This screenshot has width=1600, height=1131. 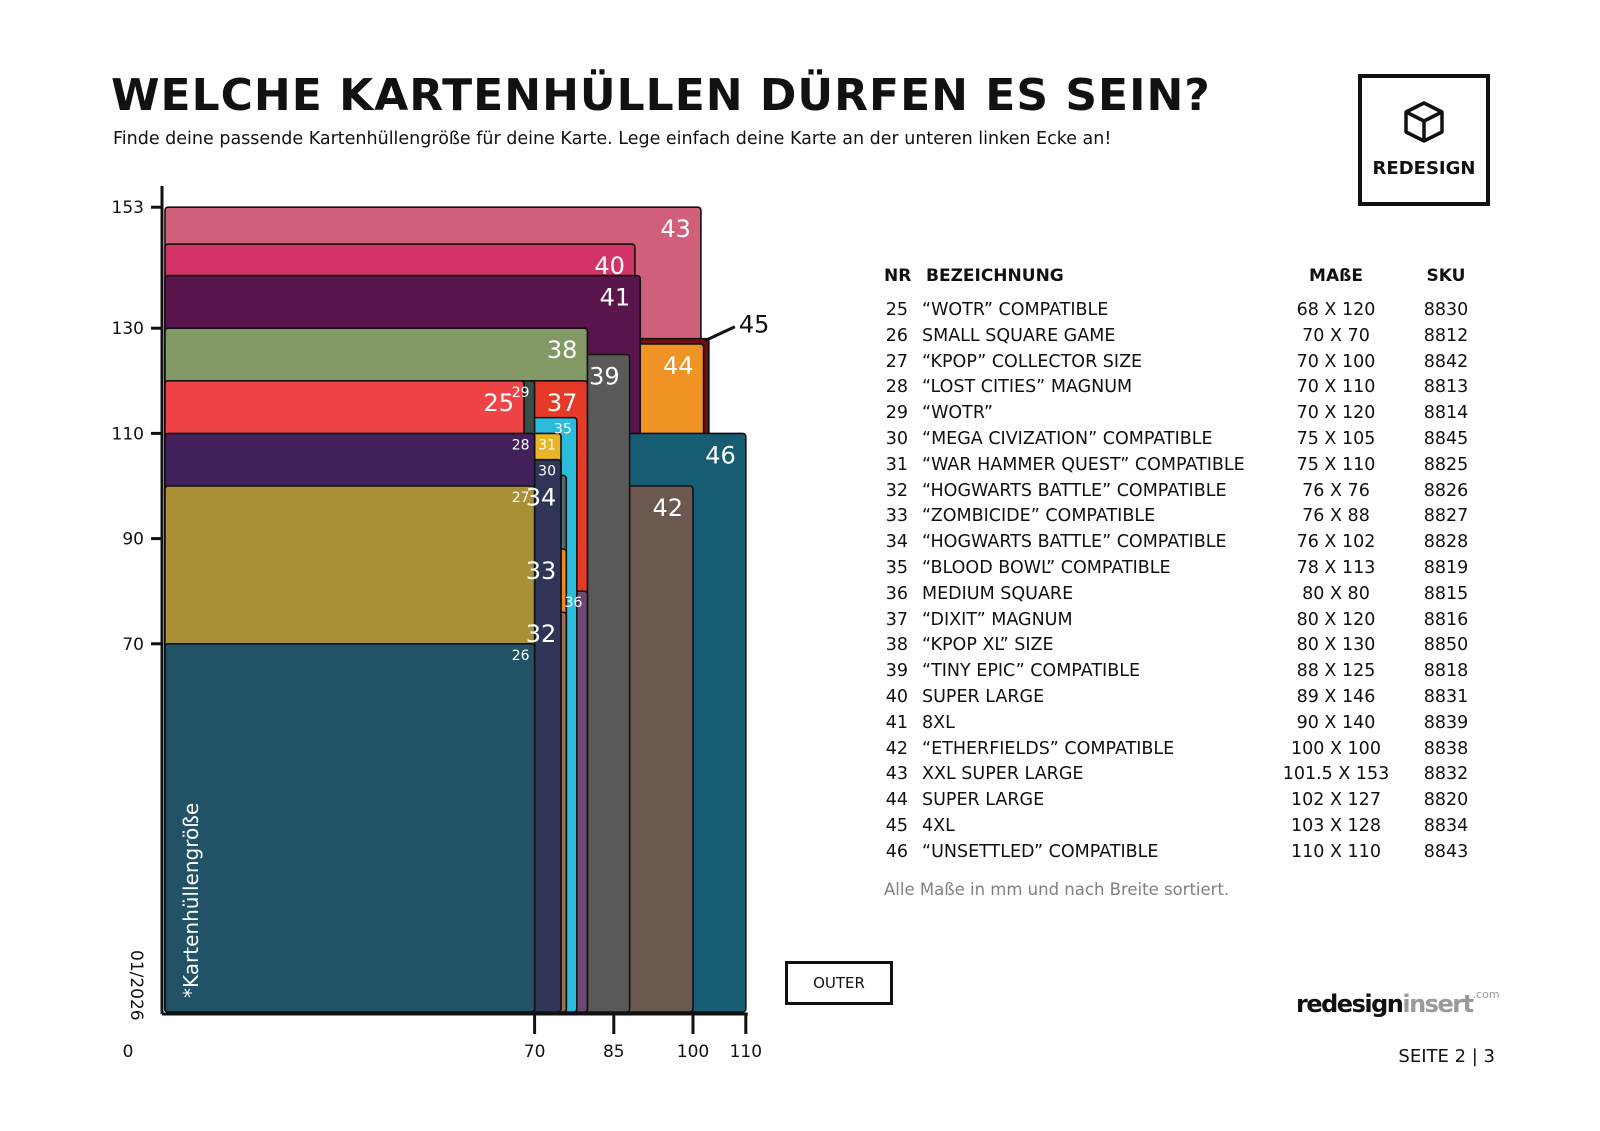 I want to click on legend-sku: 8812, so click(x=1446, y=335).